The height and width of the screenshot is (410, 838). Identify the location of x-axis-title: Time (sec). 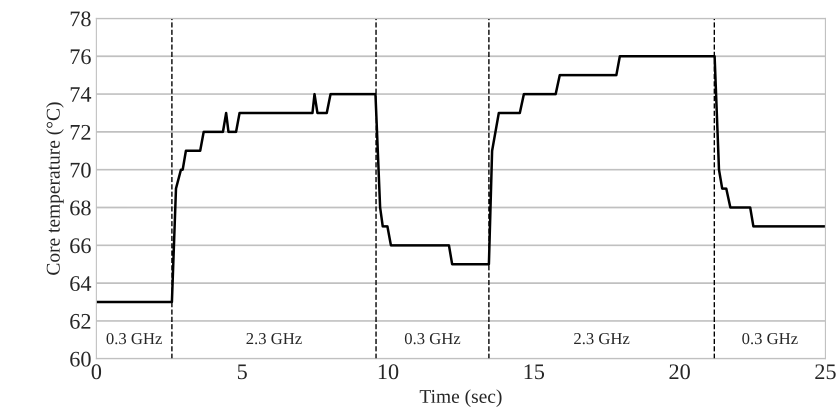
(461, 398).